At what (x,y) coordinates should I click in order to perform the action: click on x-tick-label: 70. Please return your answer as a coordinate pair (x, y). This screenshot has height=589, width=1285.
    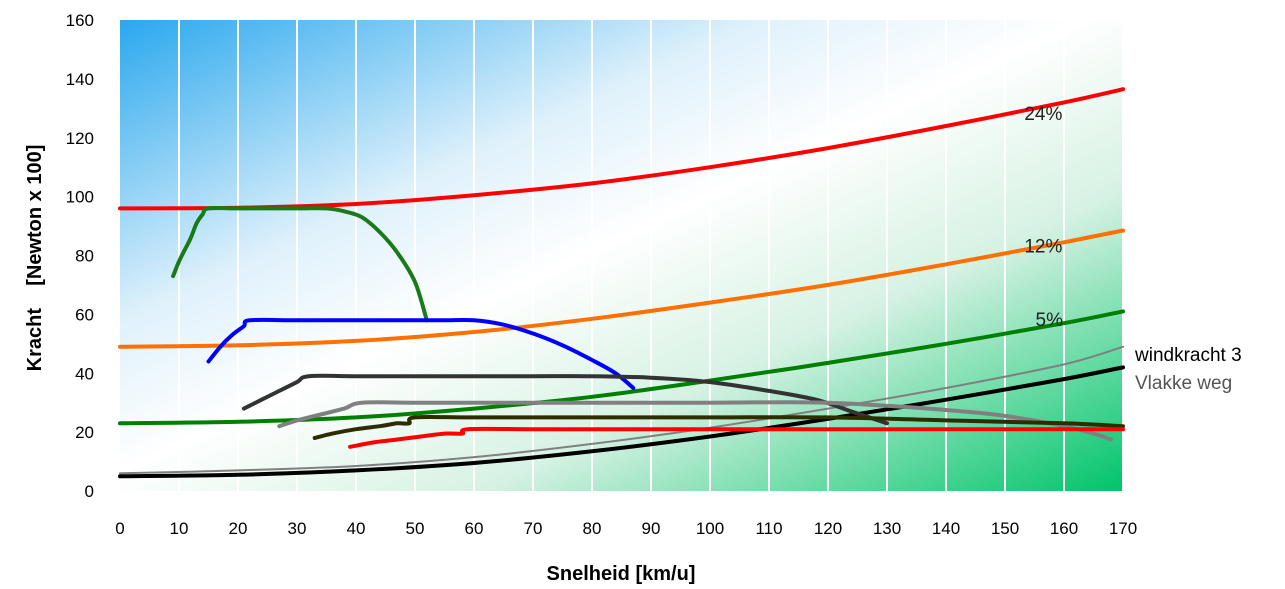
    Looking at the image, I should click on (533, 528).